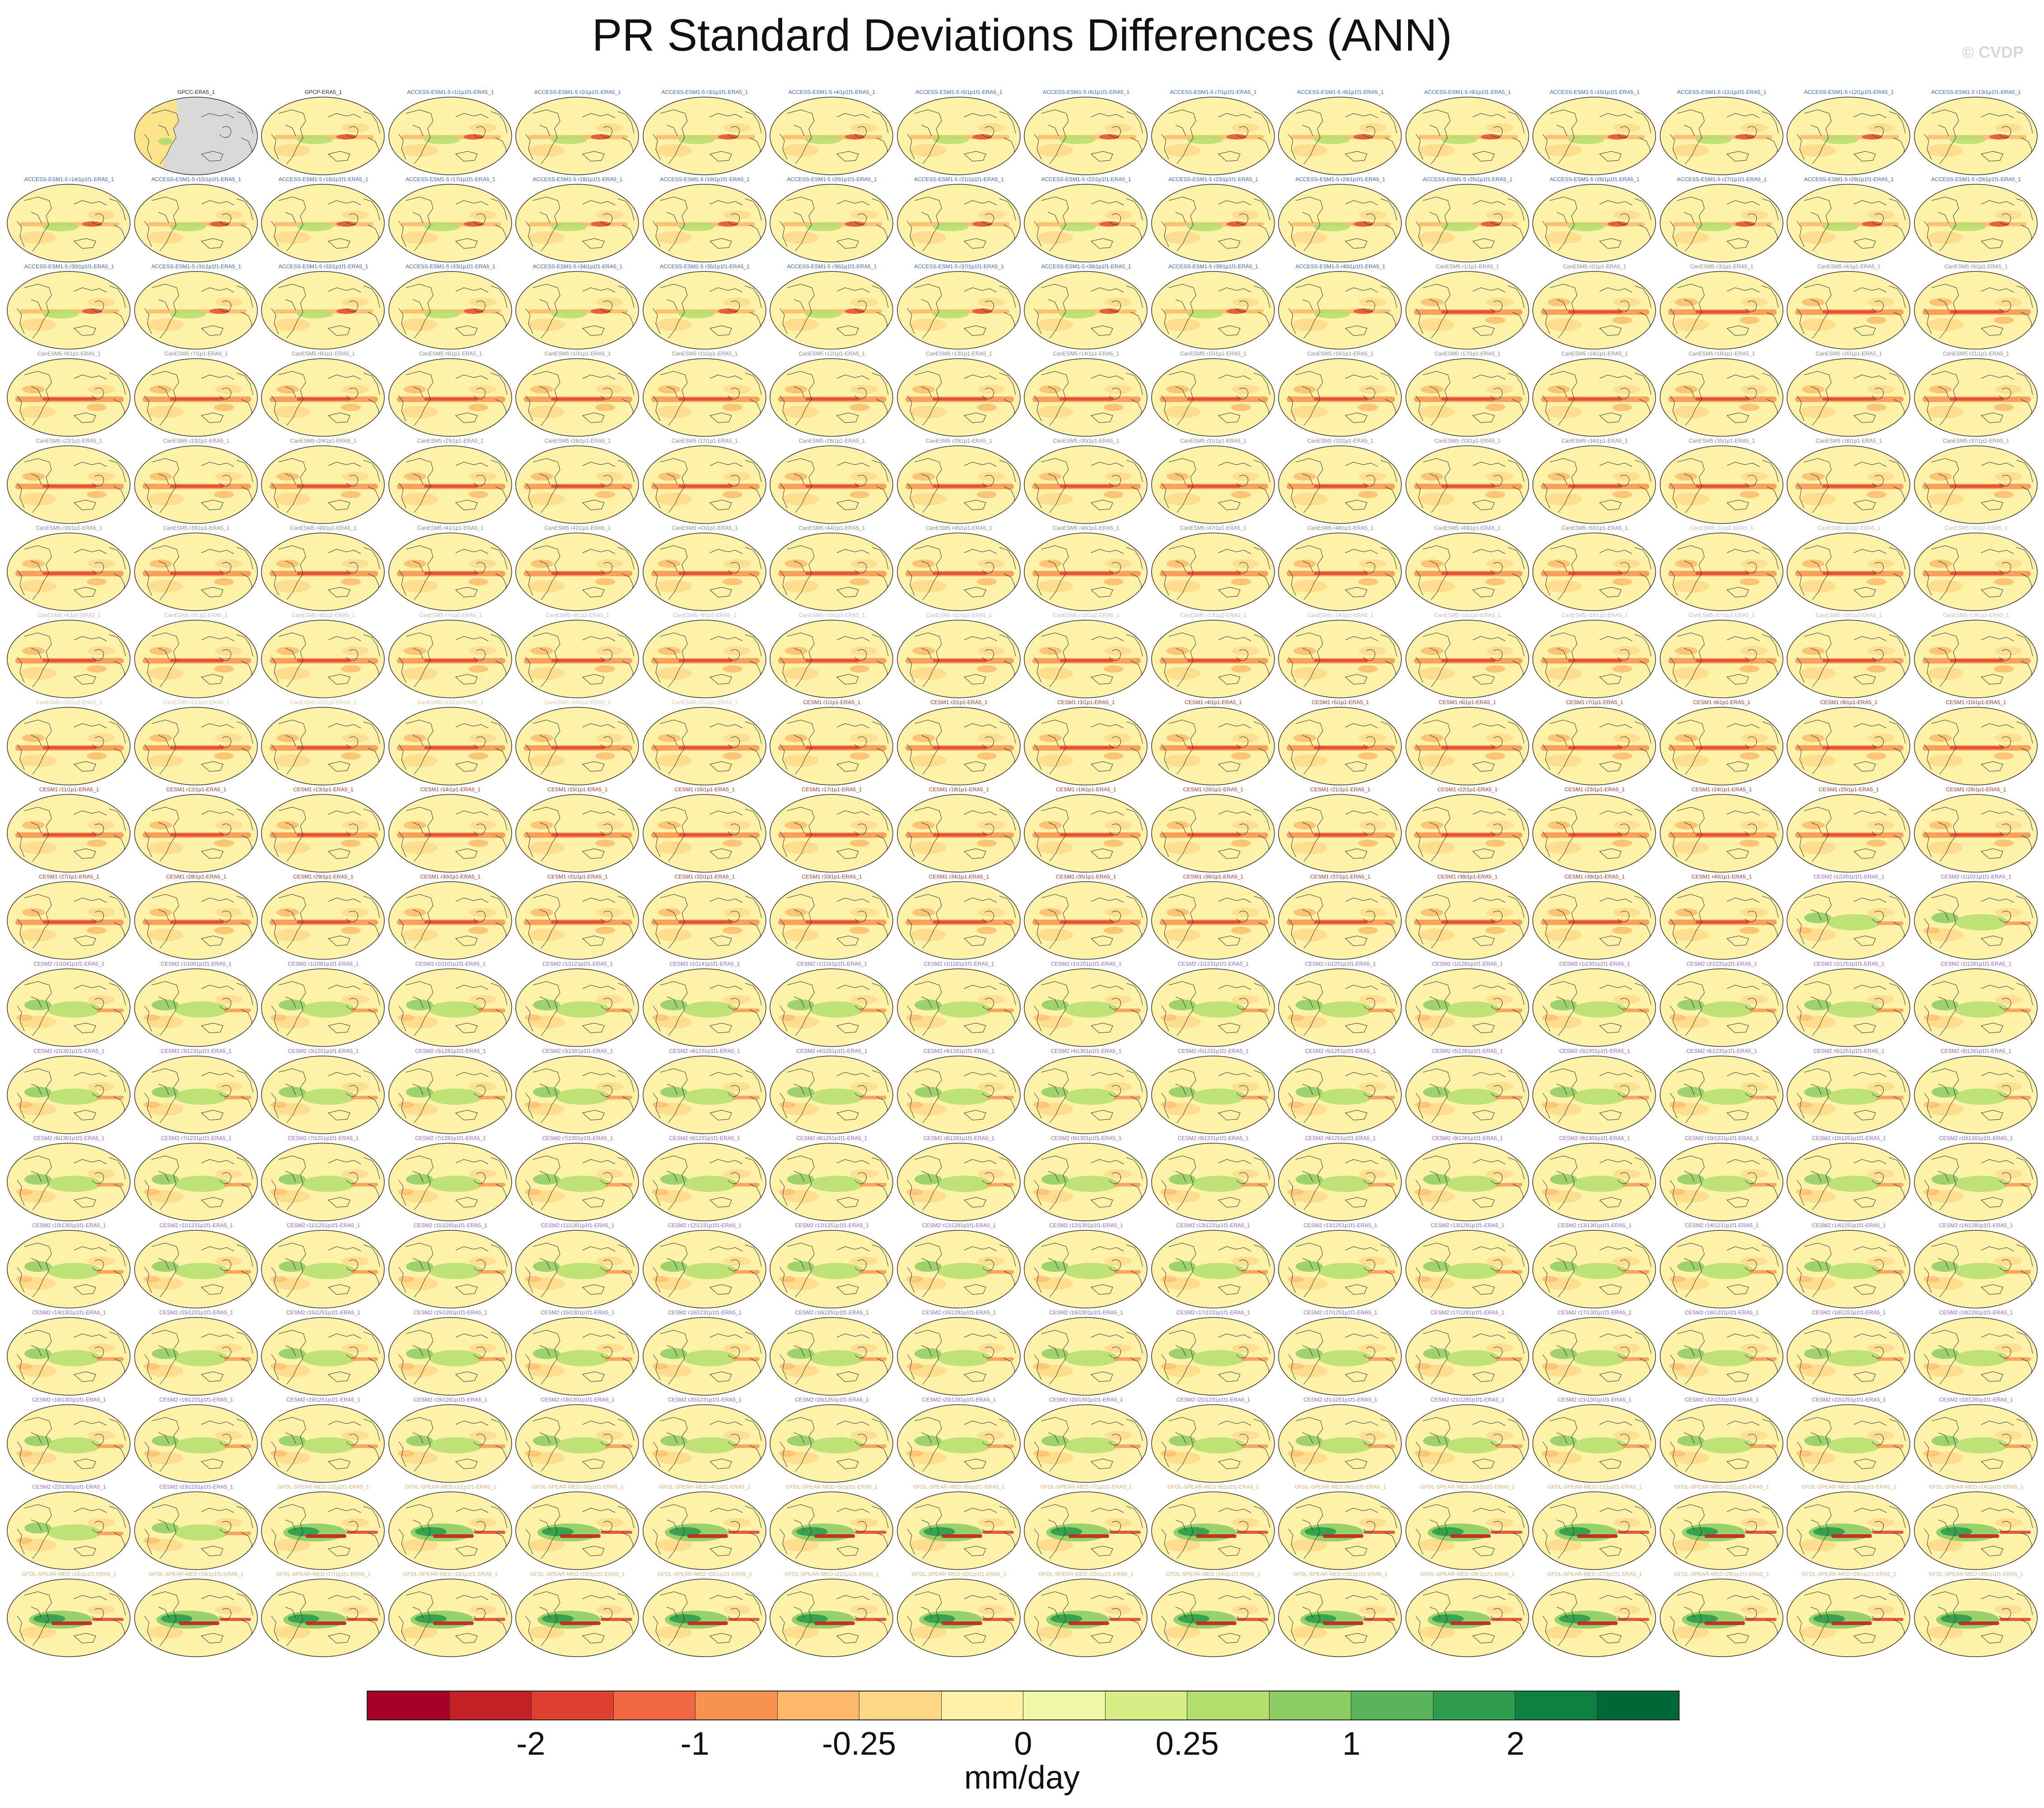 Image resolution: width=2044 pixels, height=1808 pixels. Describe the element at coordinates (324, 394) in the screenshot. I see `map-panel: CanESM5 r8i1p1-ERA5_1` at that location.